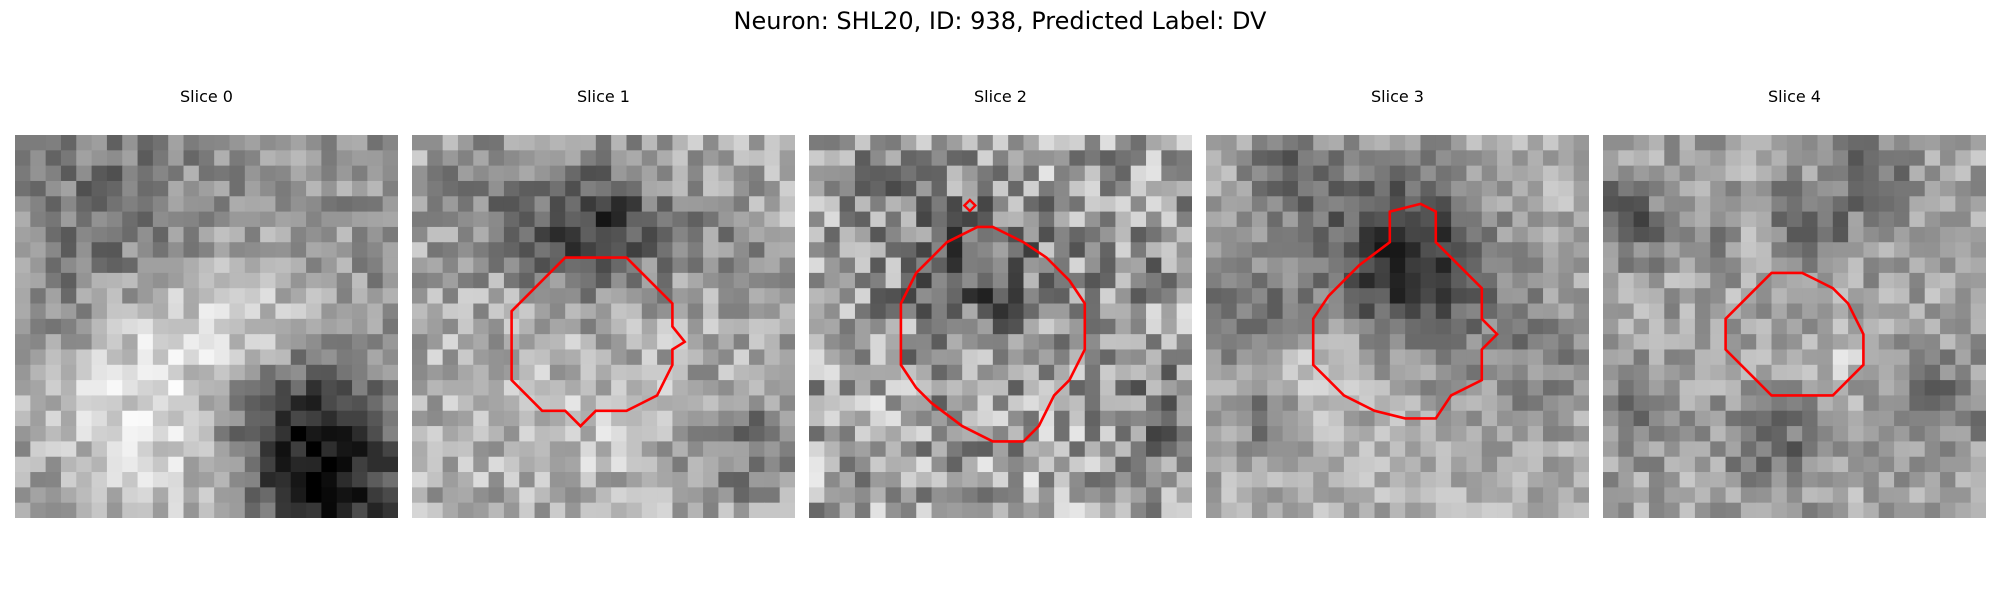  Describe the element at coordinates (1000, 96) in the screenshot. I see `slice-title-2: Slice 2` at that location.